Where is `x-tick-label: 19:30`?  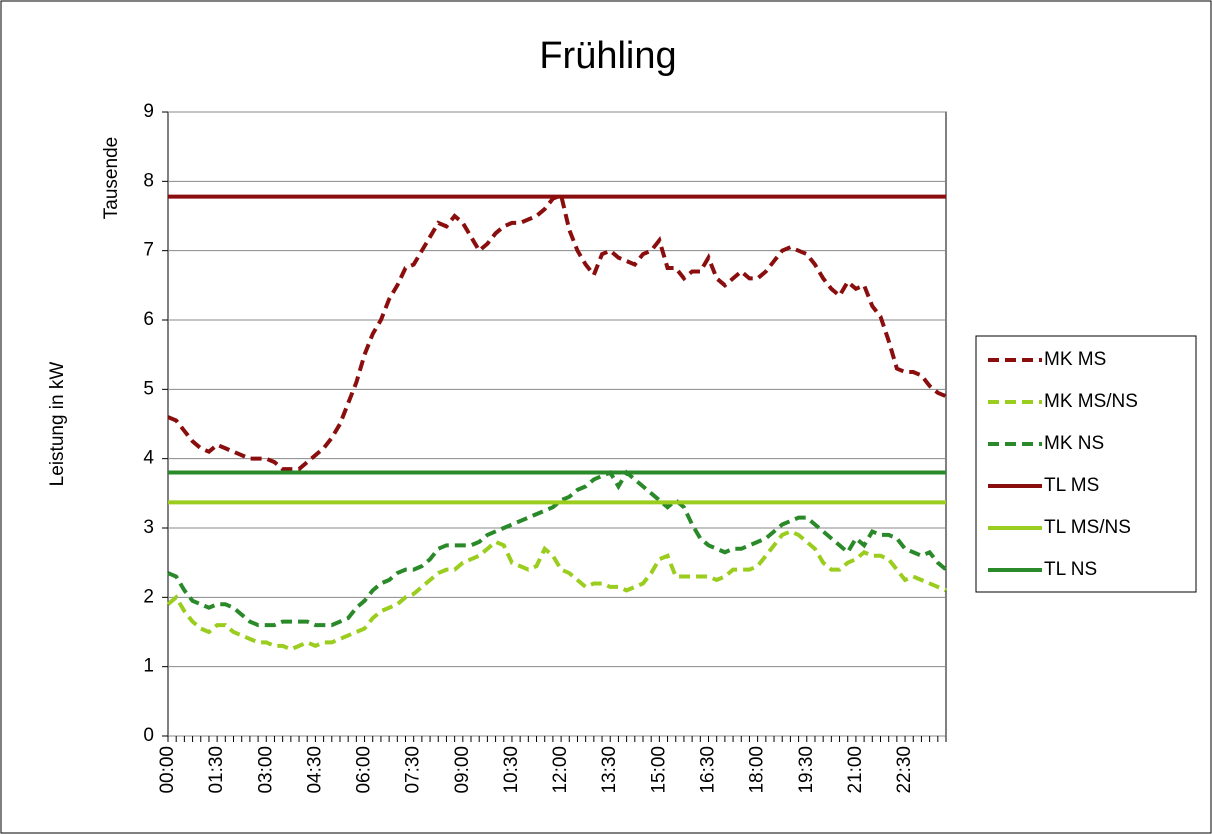 x-tick-label: 19:30 is located at coordinates (806, 770).